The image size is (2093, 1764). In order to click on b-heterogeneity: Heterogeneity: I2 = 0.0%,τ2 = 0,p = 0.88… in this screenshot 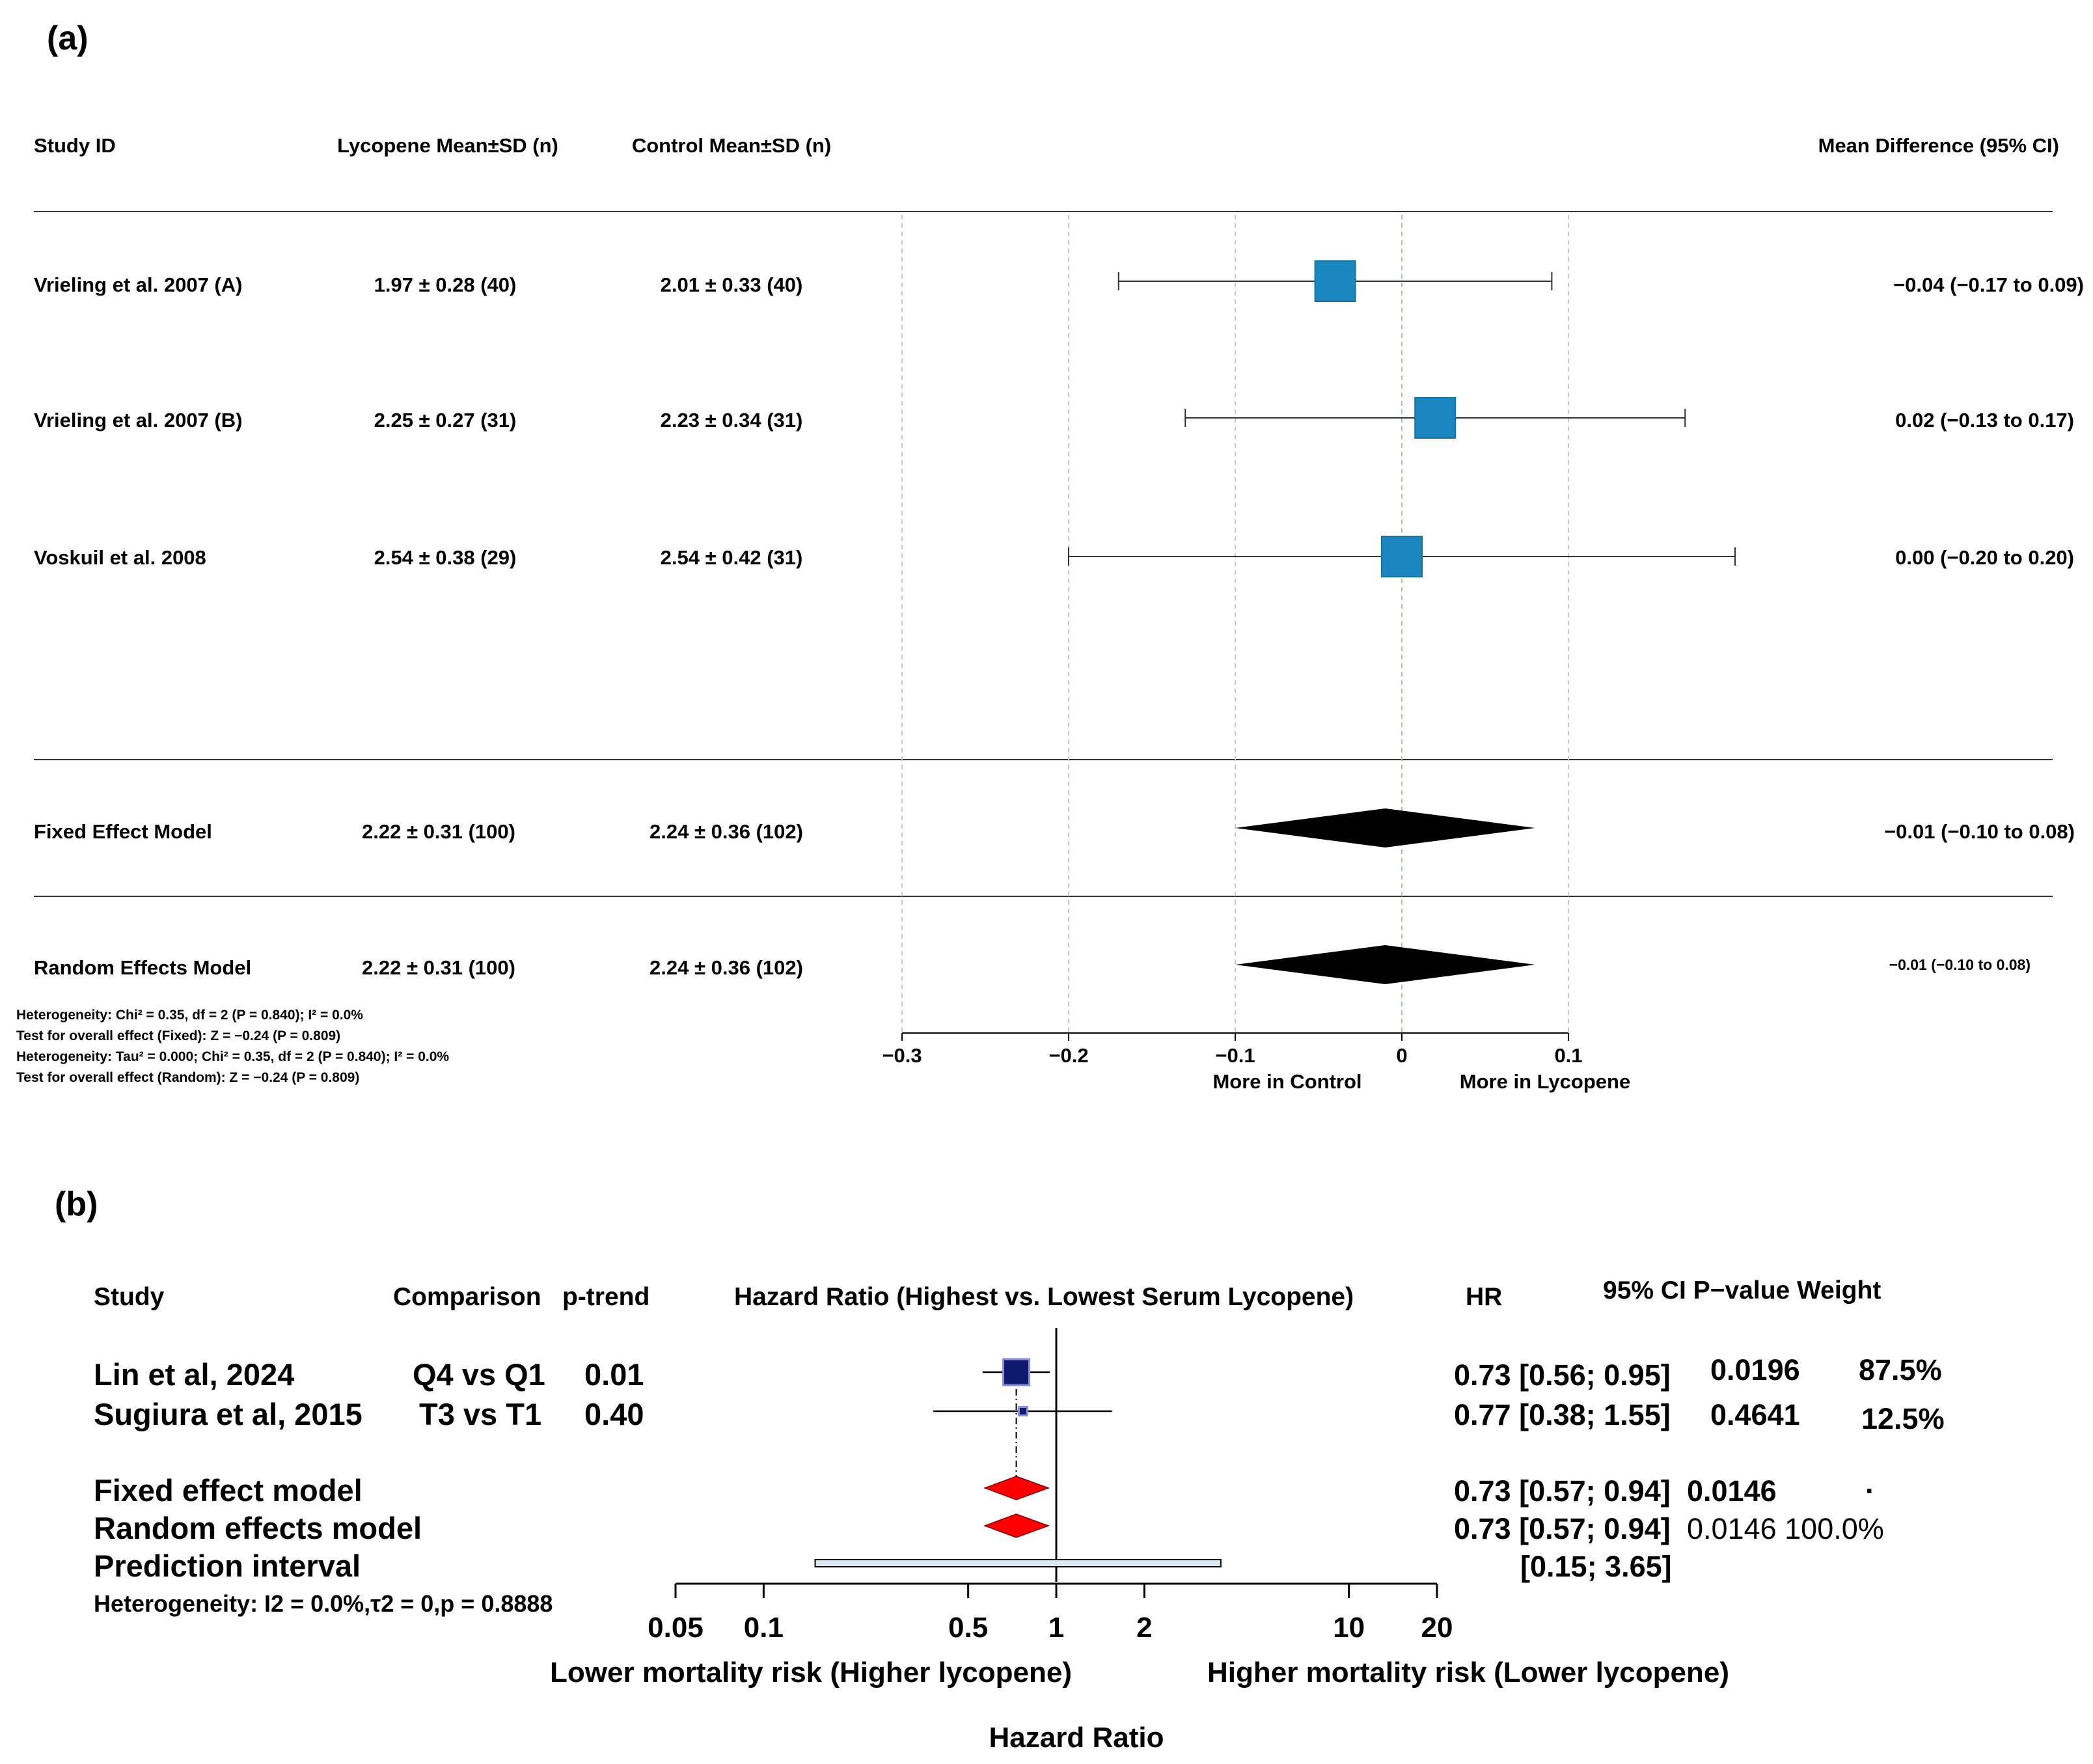, I will do `click(323, 1603)`.